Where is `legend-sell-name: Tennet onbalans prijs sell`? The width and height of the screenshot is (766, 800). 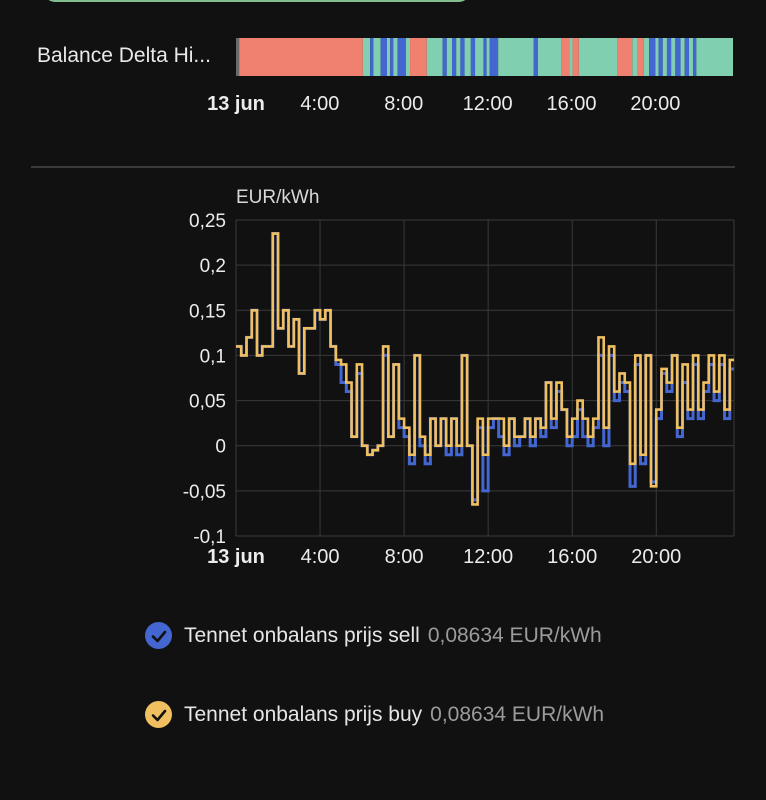
legend-sell-name: Tennet onbalans prijs sell is located at coordinates (302, 635).